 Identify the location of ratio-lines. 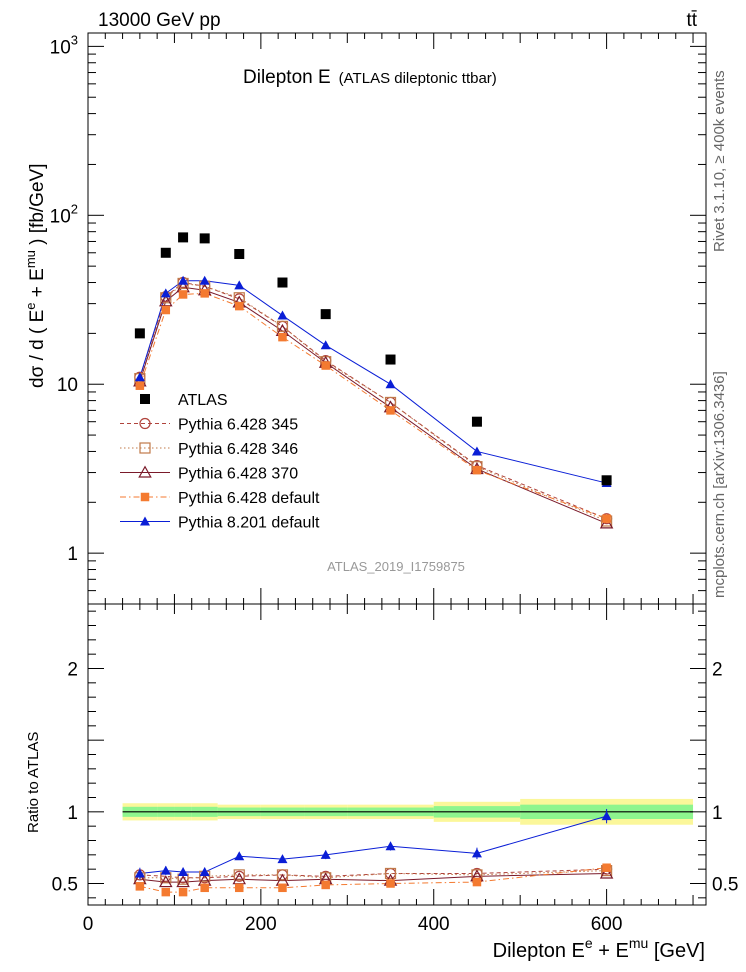
(373, 854).